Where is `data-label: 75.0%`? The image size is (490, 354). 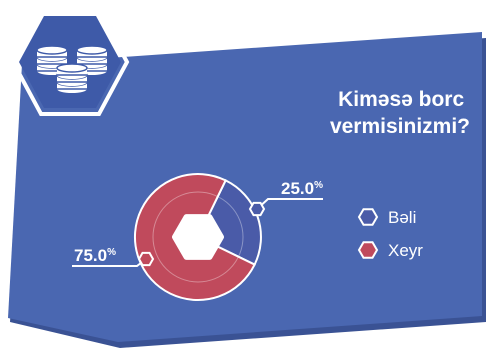
data-label: 75.0% is located at coordinates (95, 255).